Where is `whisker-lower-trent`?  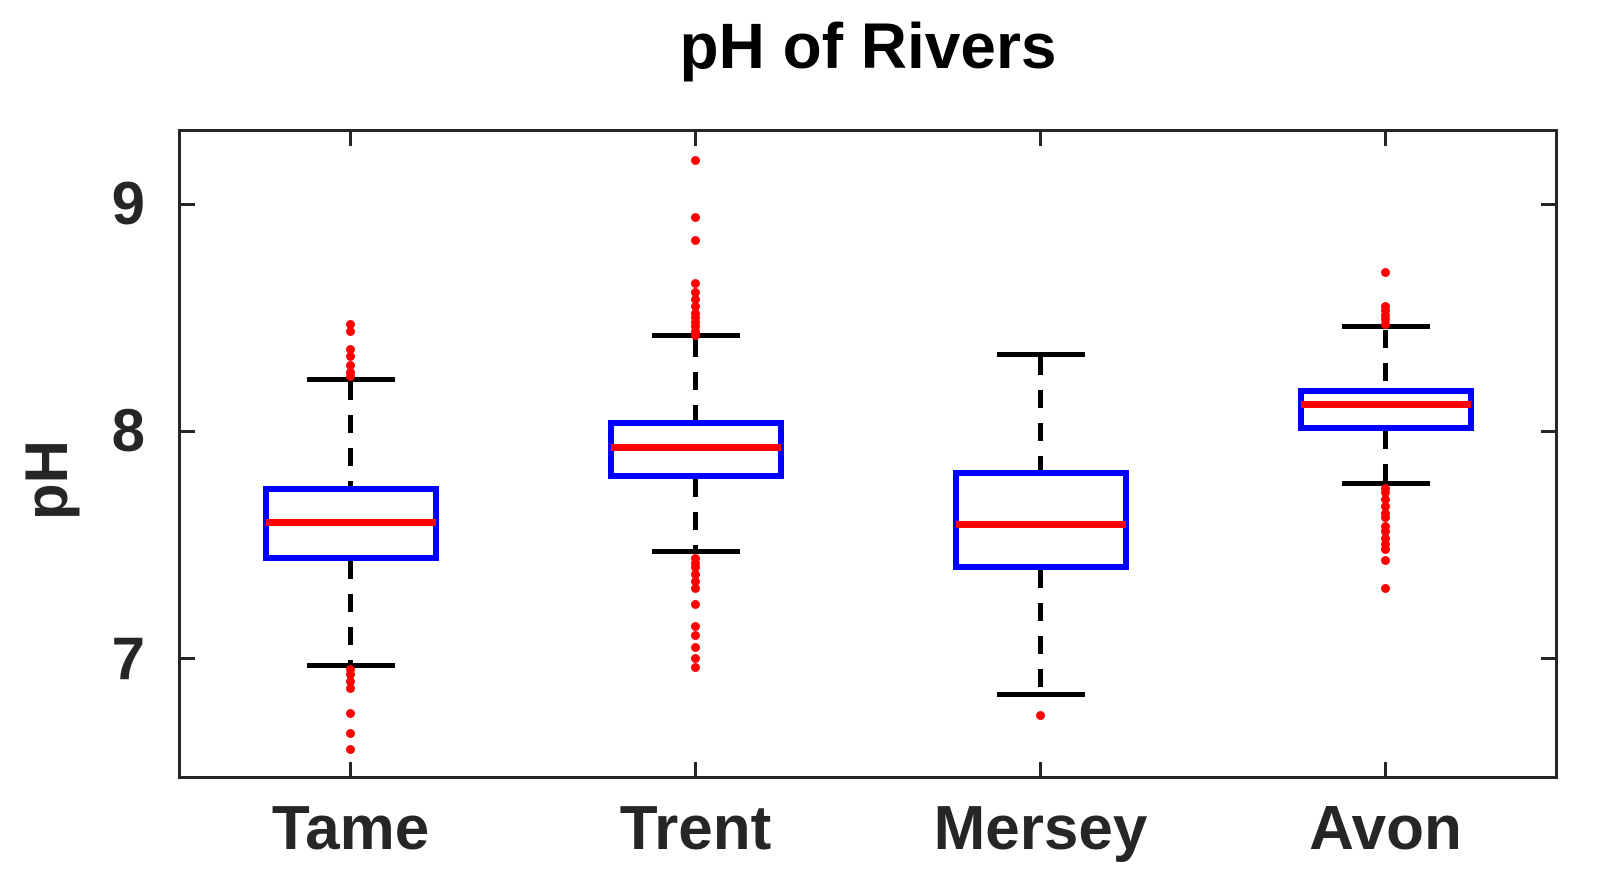
whisker-lower-trent is located at coordinates (695, 514).